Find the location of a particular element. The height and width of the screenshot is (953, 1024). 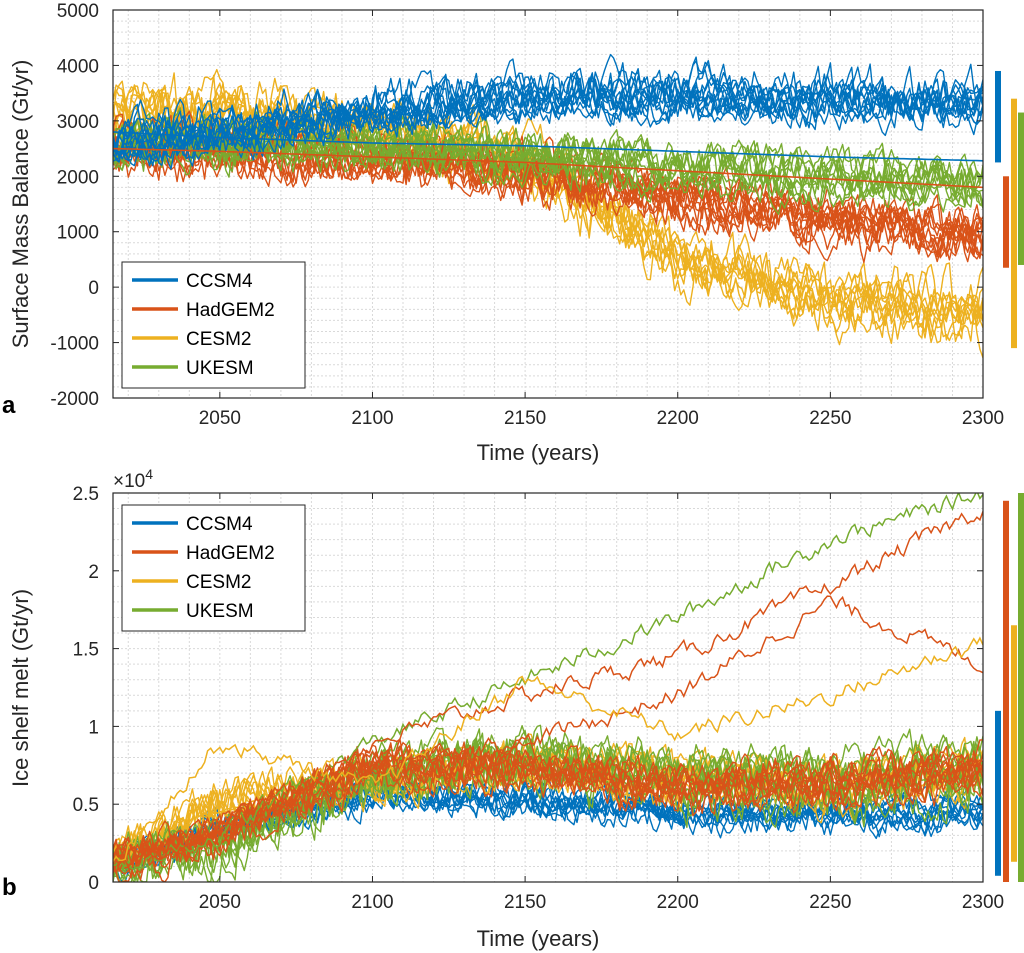

panel-a-range-bar-ukesm is located at coordinates (1021, 188).